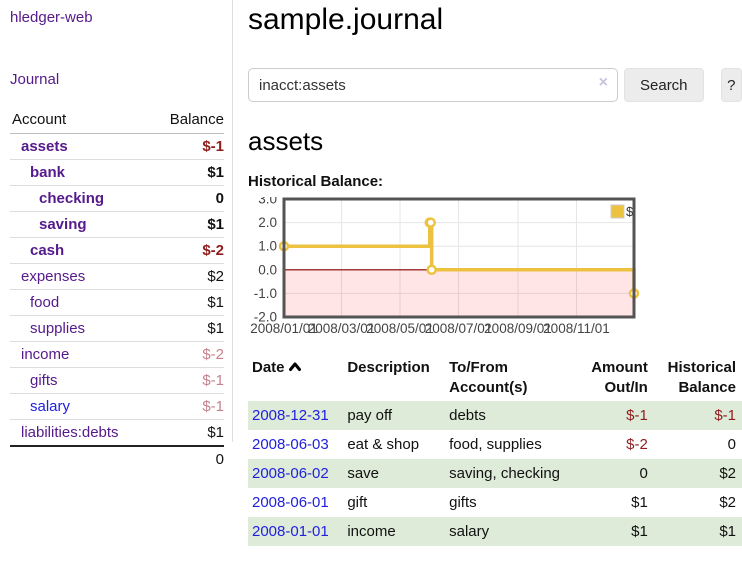 The height and width of the screenshot is (582, 742). I want to click on account-row: expenses $2, so click(117, 276).